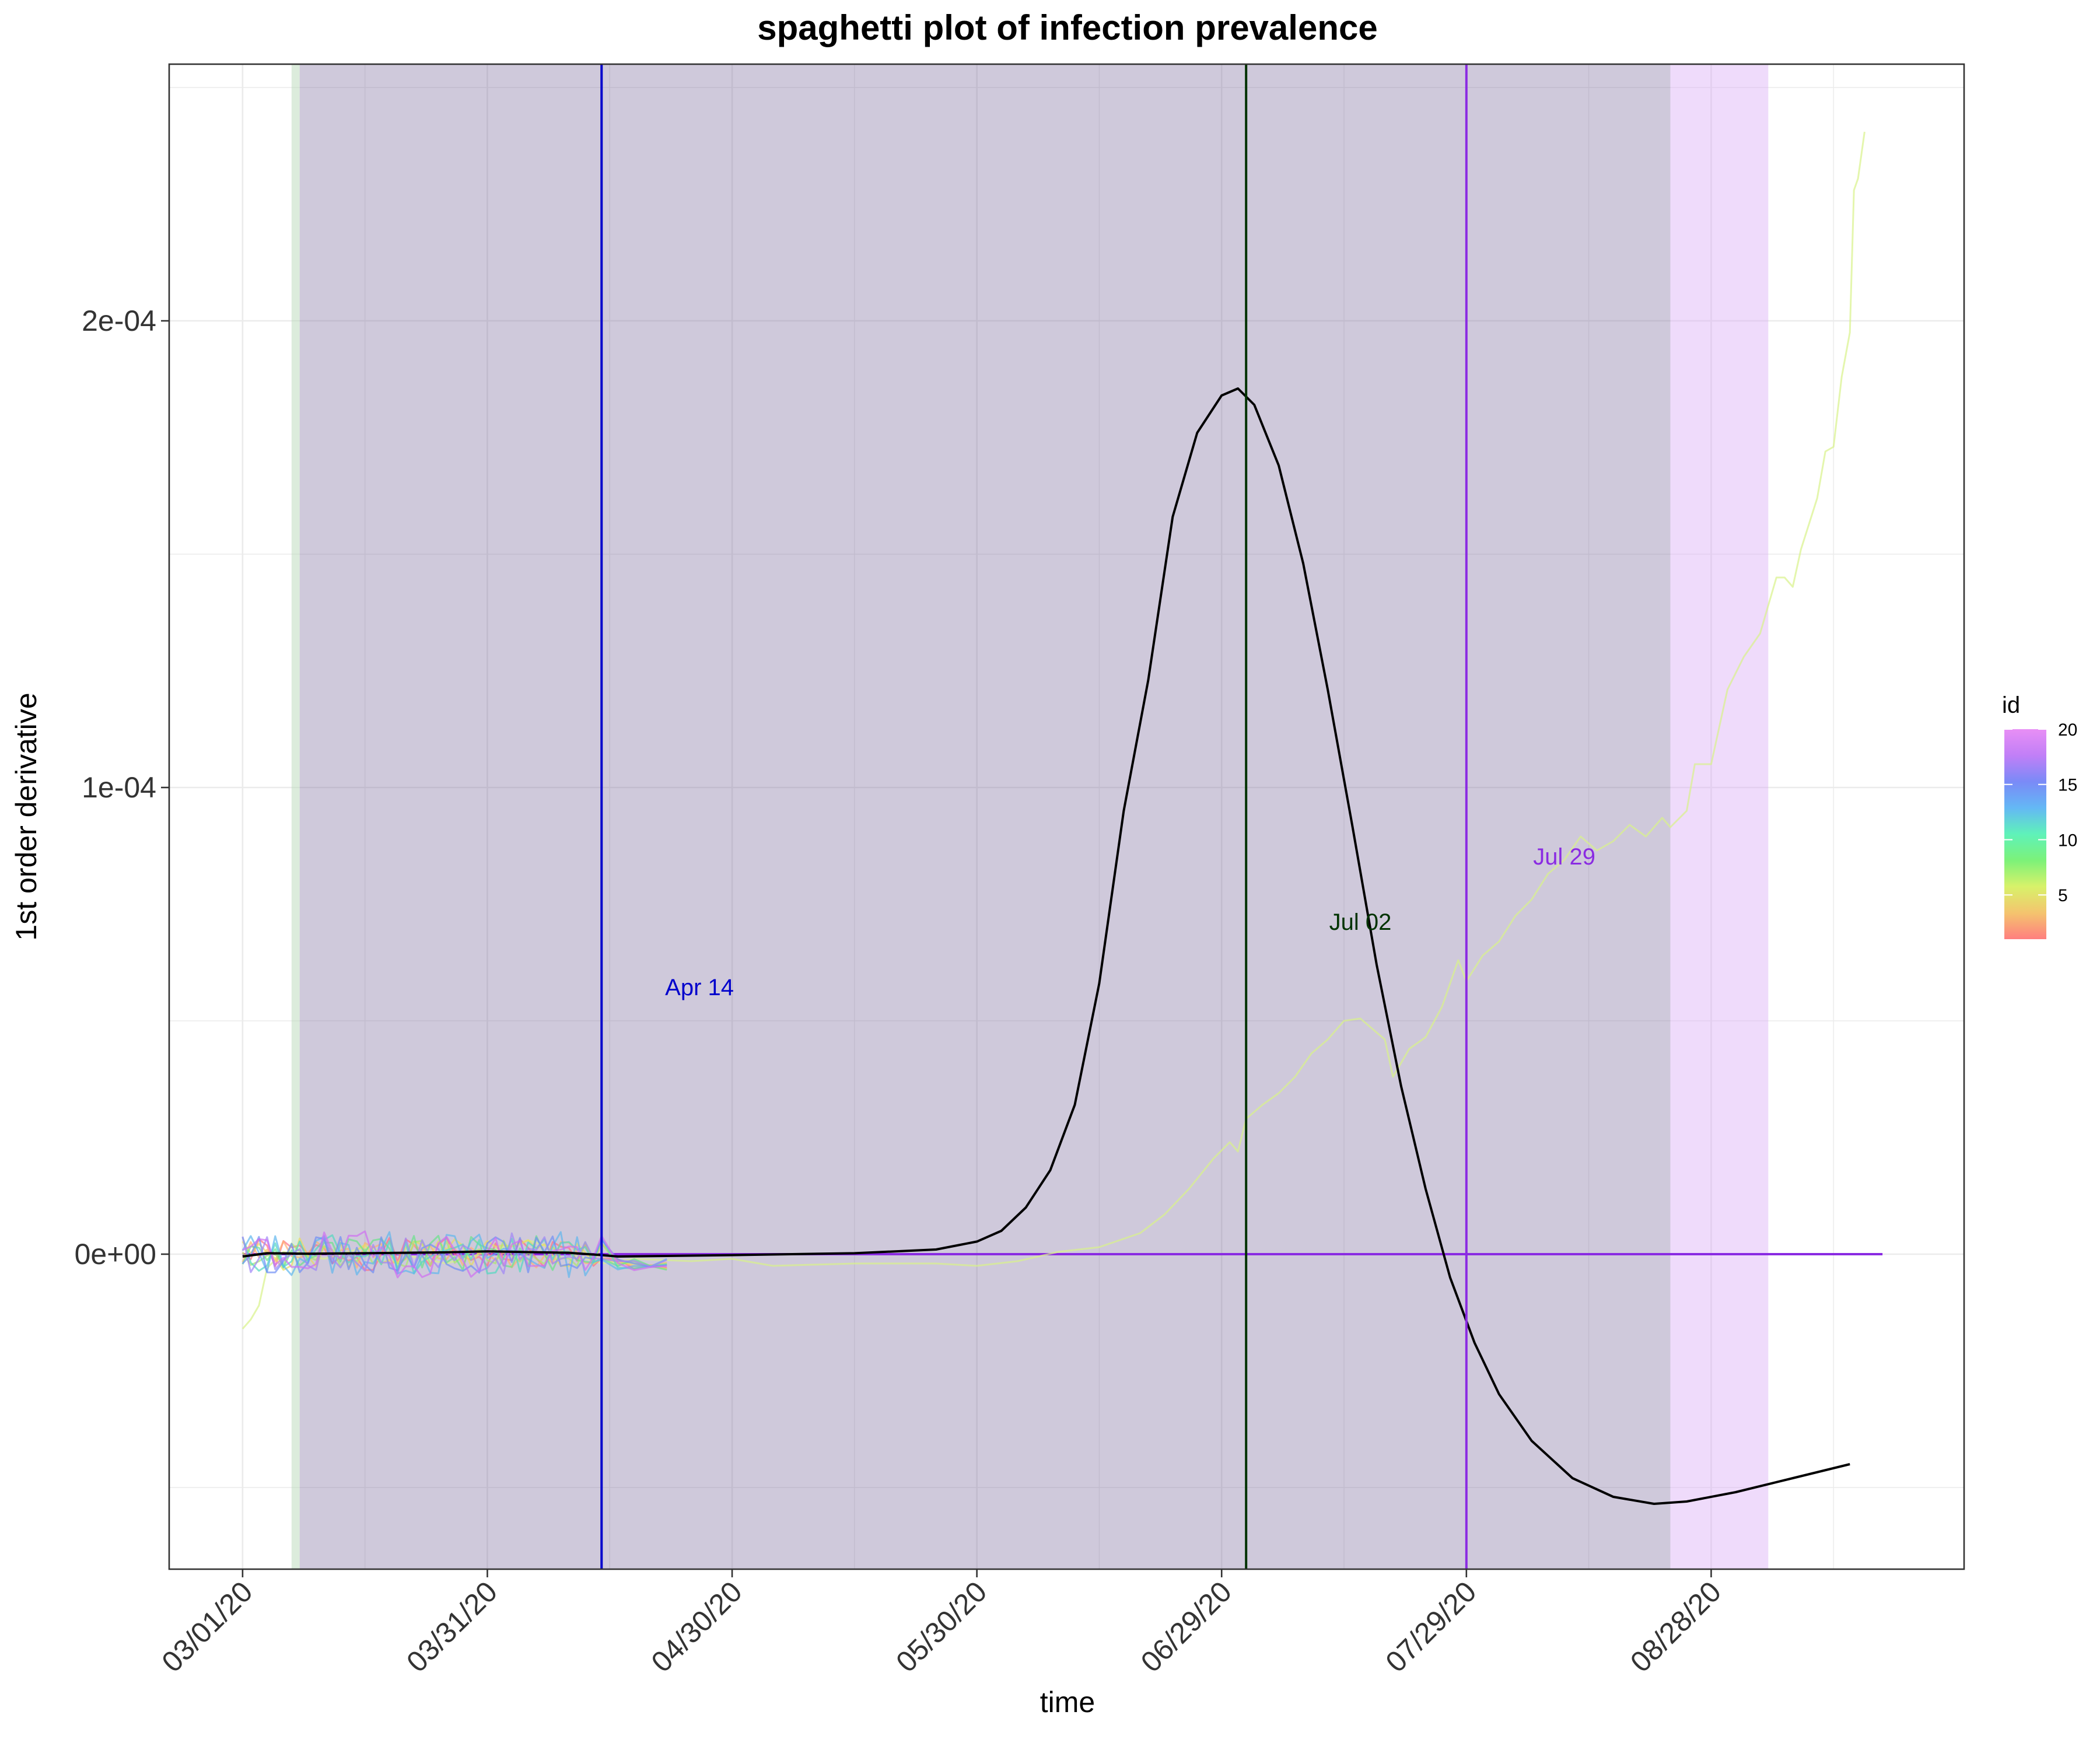 This screenshot has height=1750, width=2100. I want to click on legend-colorbar, so click(2025, 834).